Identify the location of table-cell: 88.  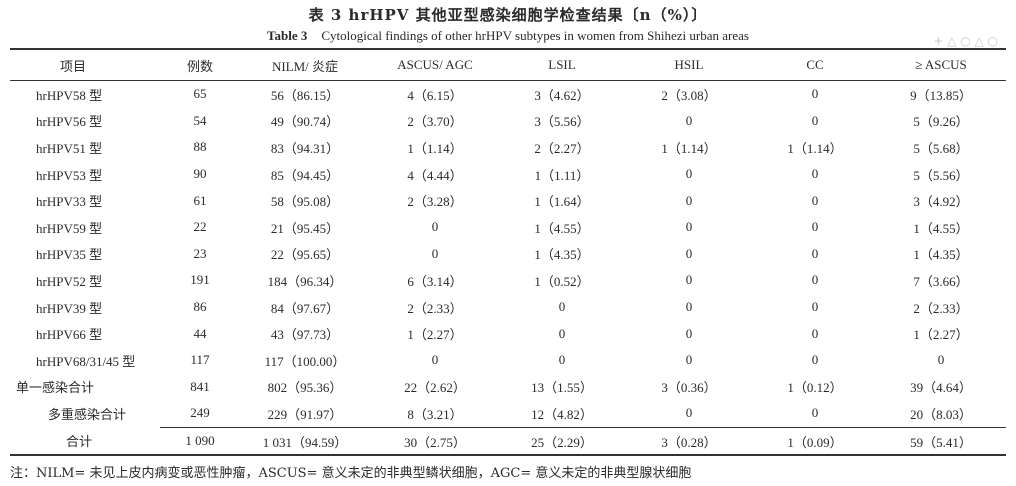
(200, 147).